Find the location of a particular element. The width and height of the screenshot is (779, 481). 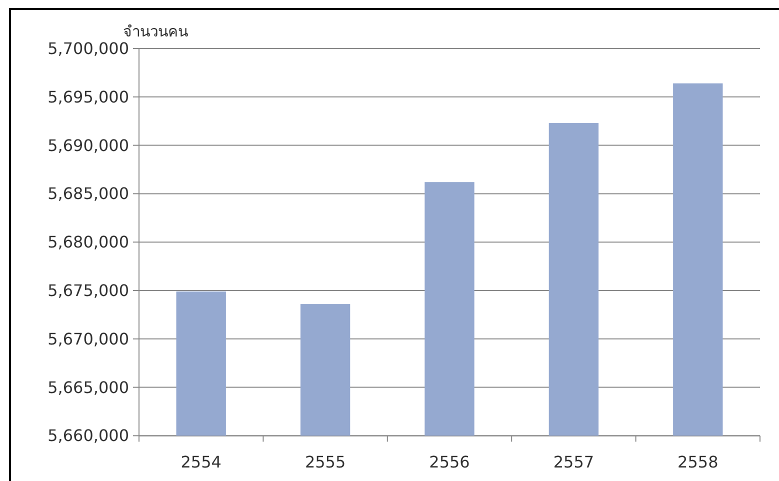

x-tick-label: 2558 is located at coordinates (698, 462).